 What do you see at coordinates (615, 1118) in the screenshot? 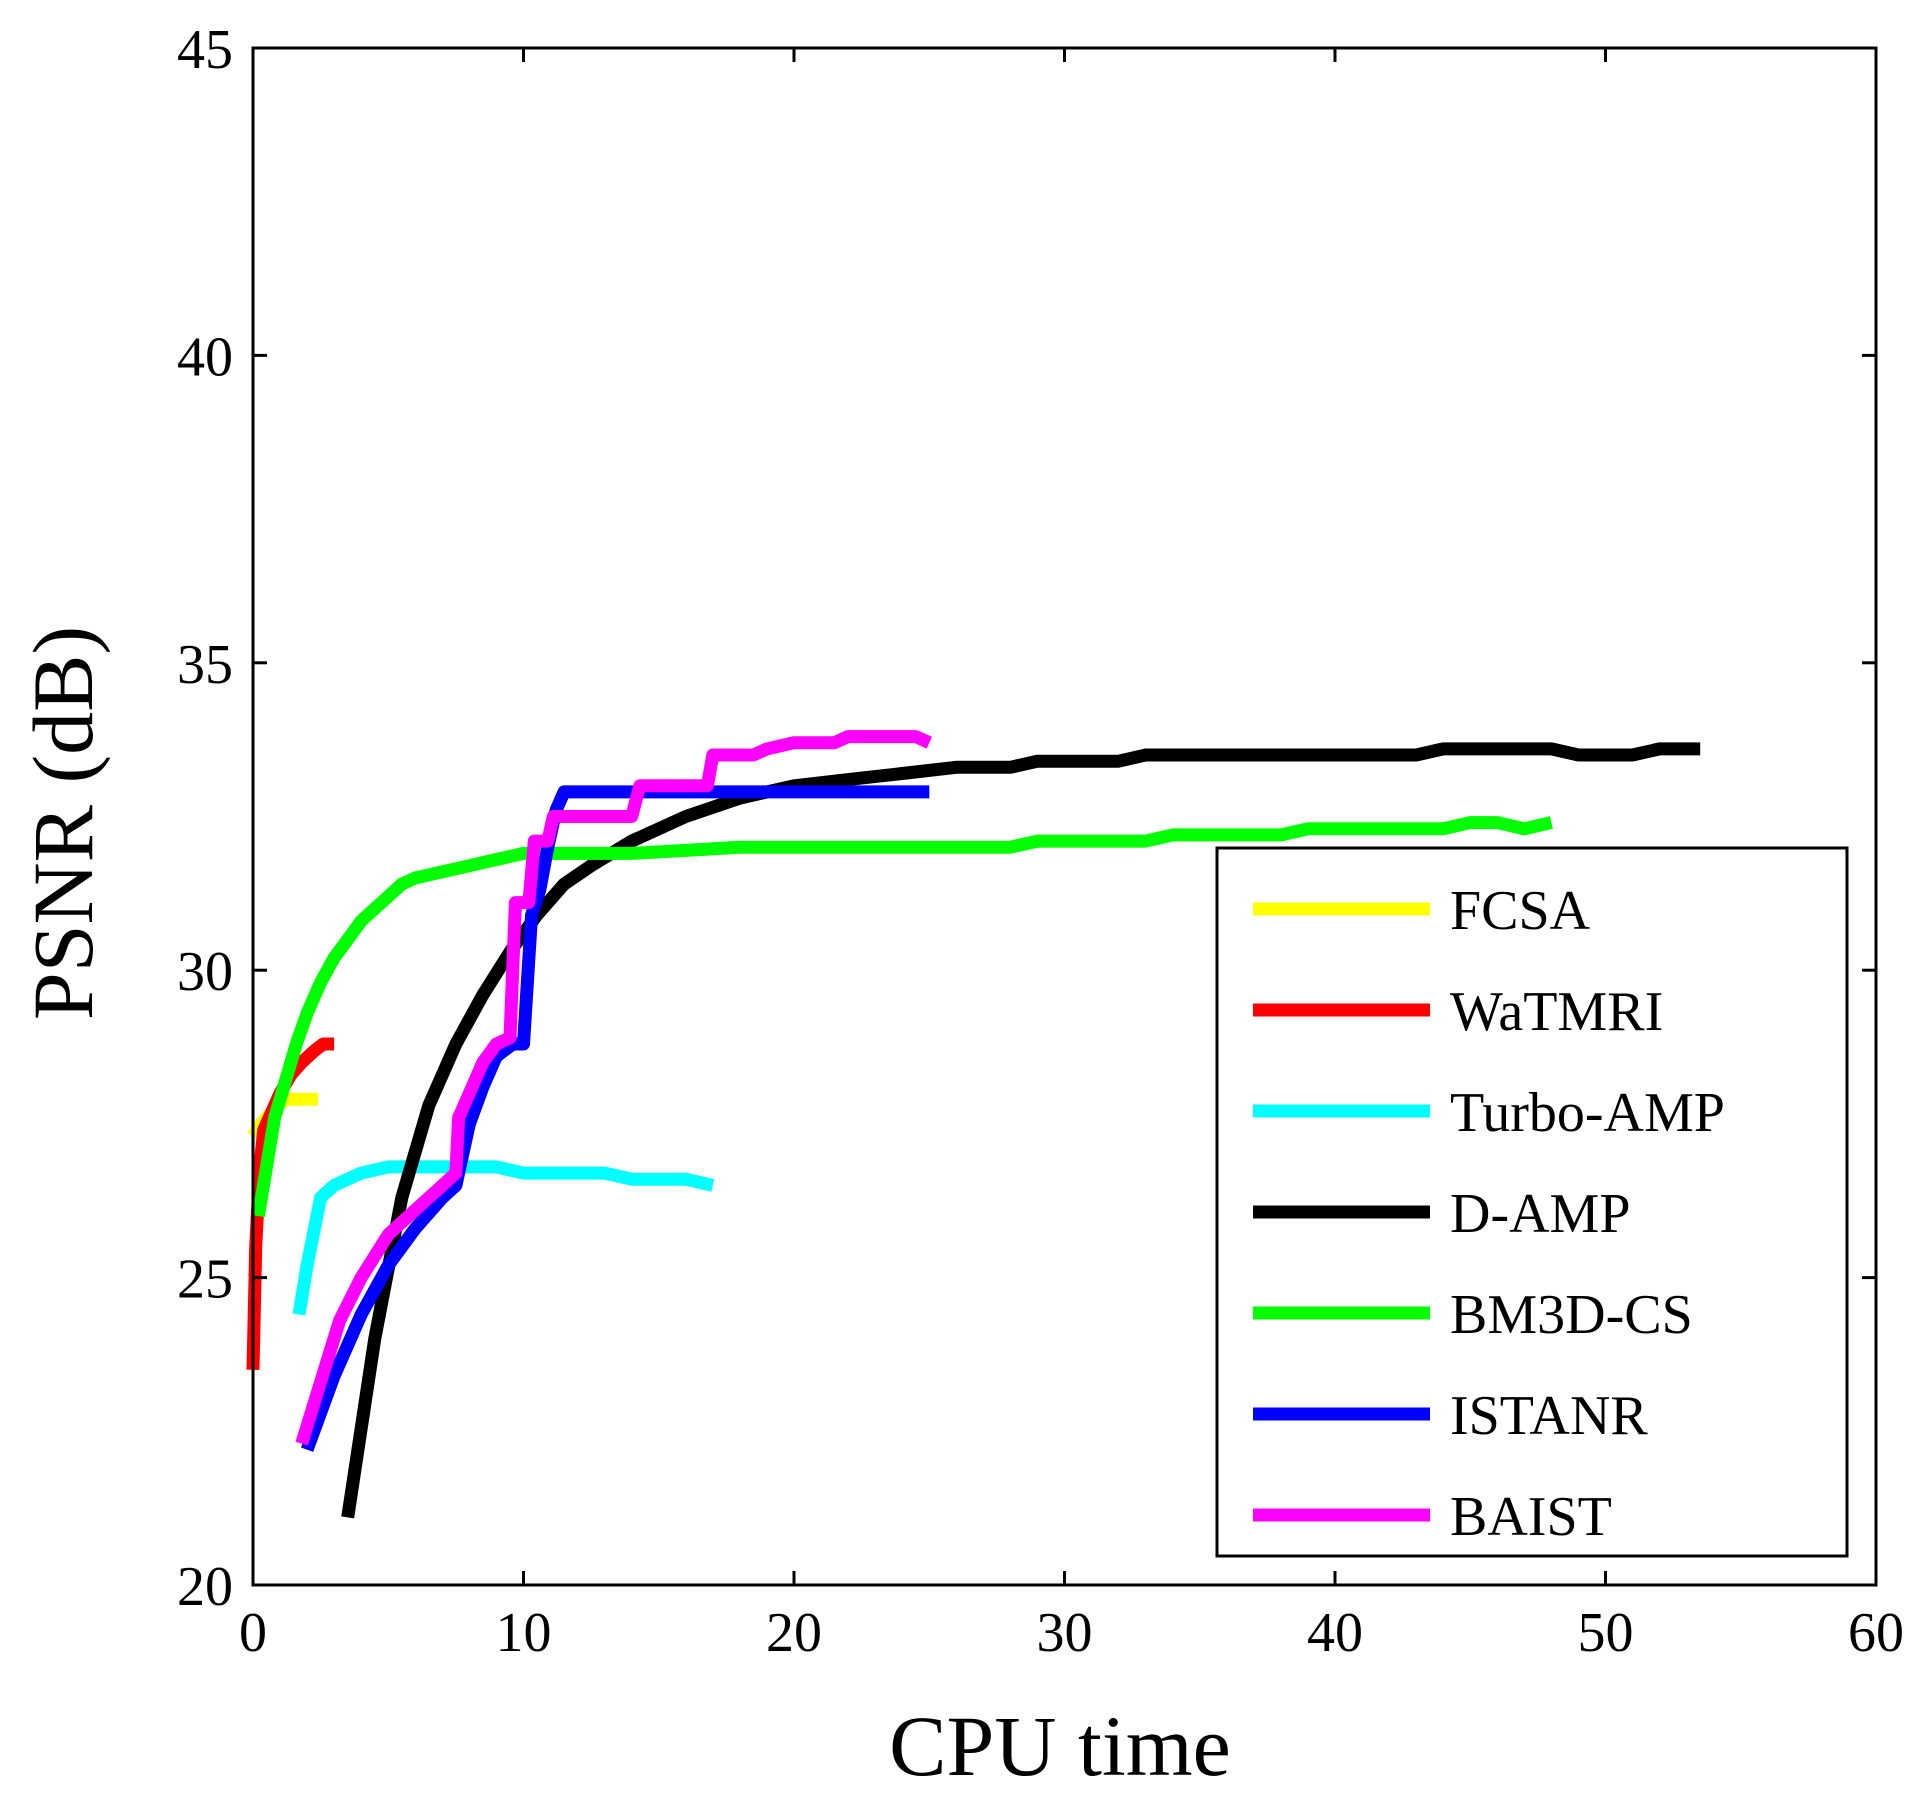
I see `series-line-istanr` at bounding box center [615, 1118].